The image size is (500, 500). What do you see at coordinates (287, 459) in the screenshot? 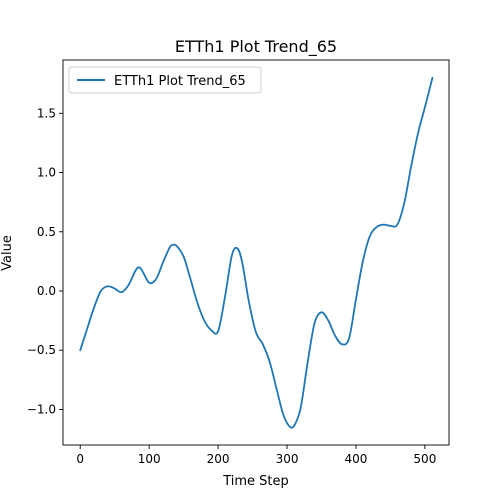
I see `x-tick-label: 300` at bounding box center [287, 459].